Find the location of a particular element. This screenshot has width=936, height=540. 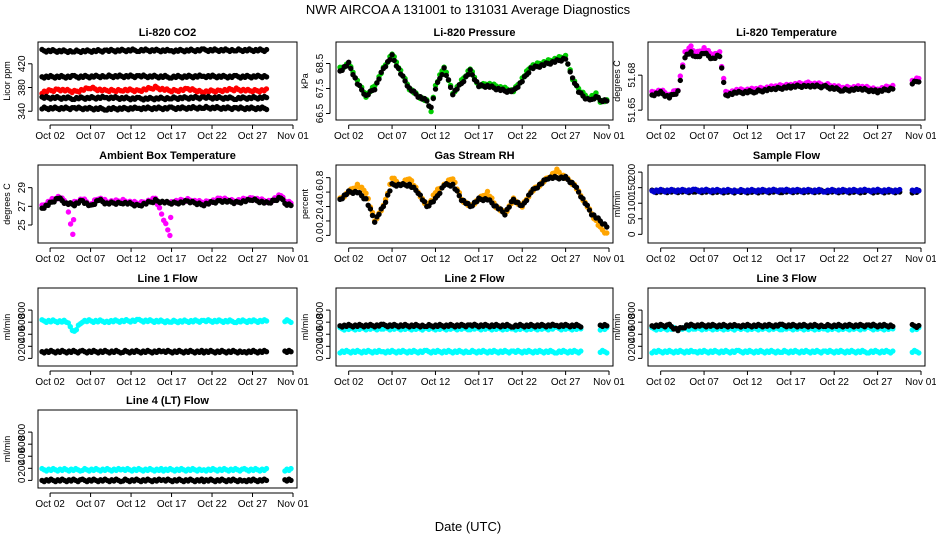

y-tick-label: 0.2 is located at coordinates (320, 221).